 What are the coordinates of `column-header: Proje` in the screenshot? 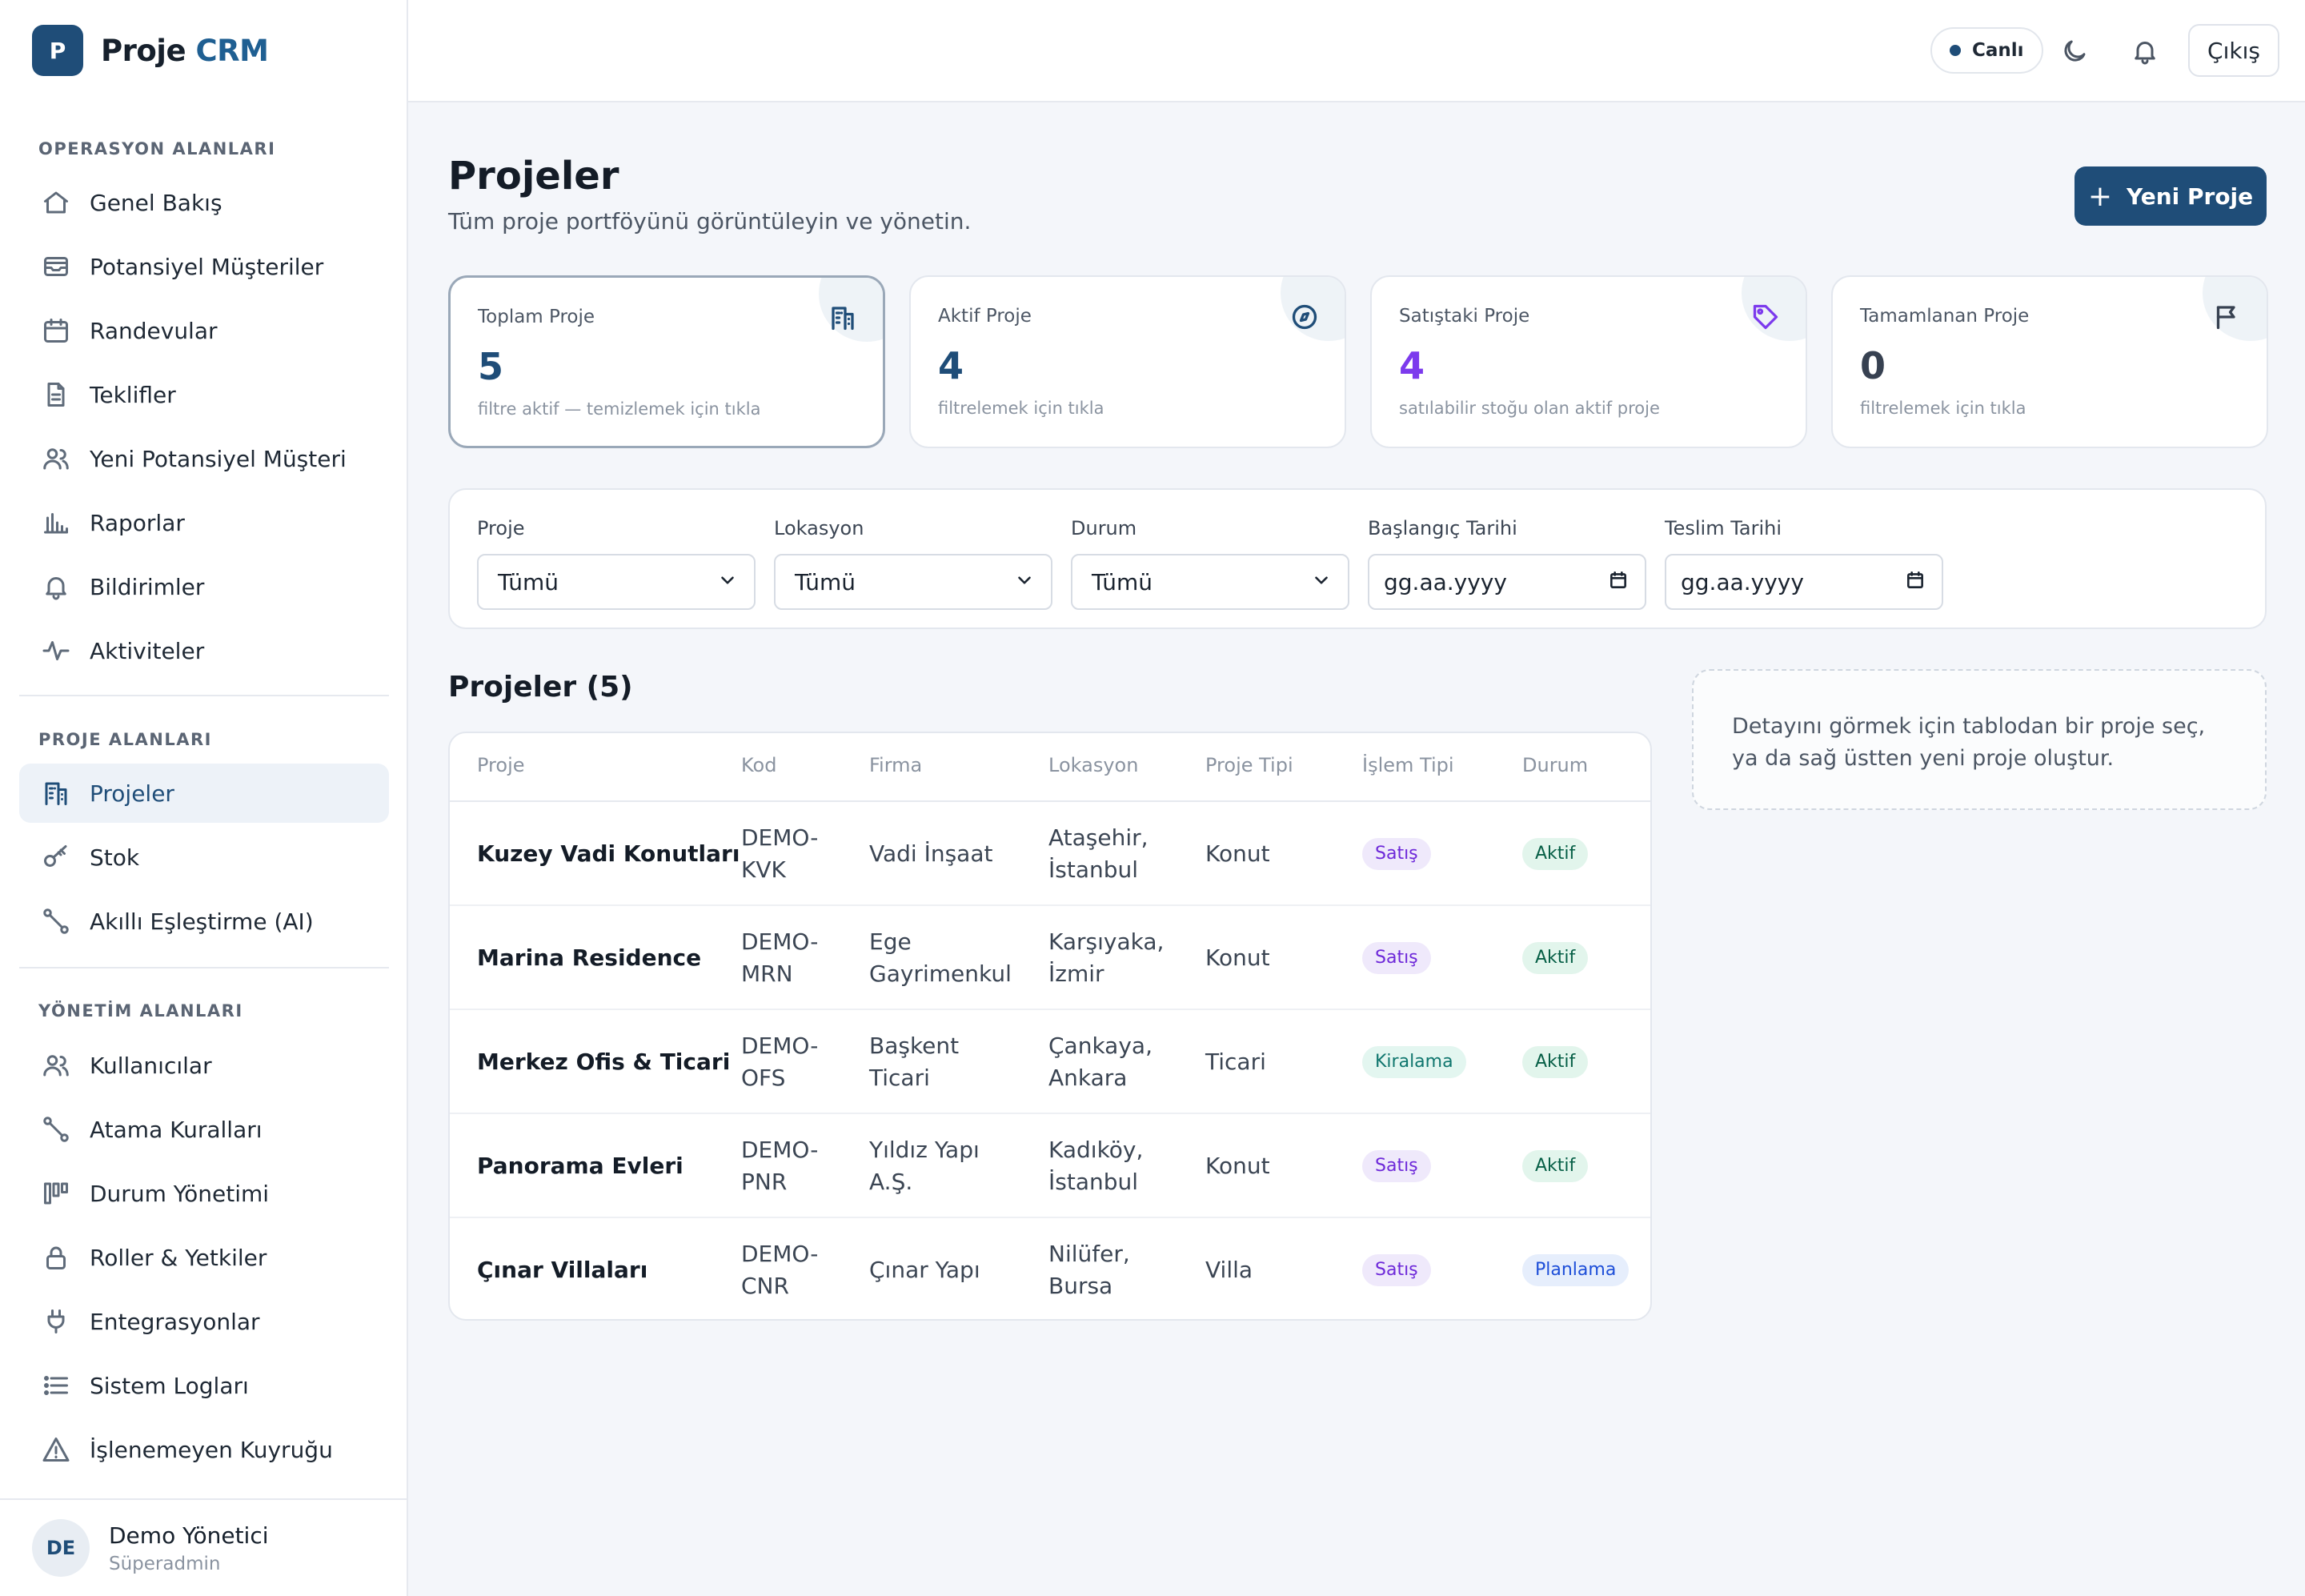 It's located at (501, 765).